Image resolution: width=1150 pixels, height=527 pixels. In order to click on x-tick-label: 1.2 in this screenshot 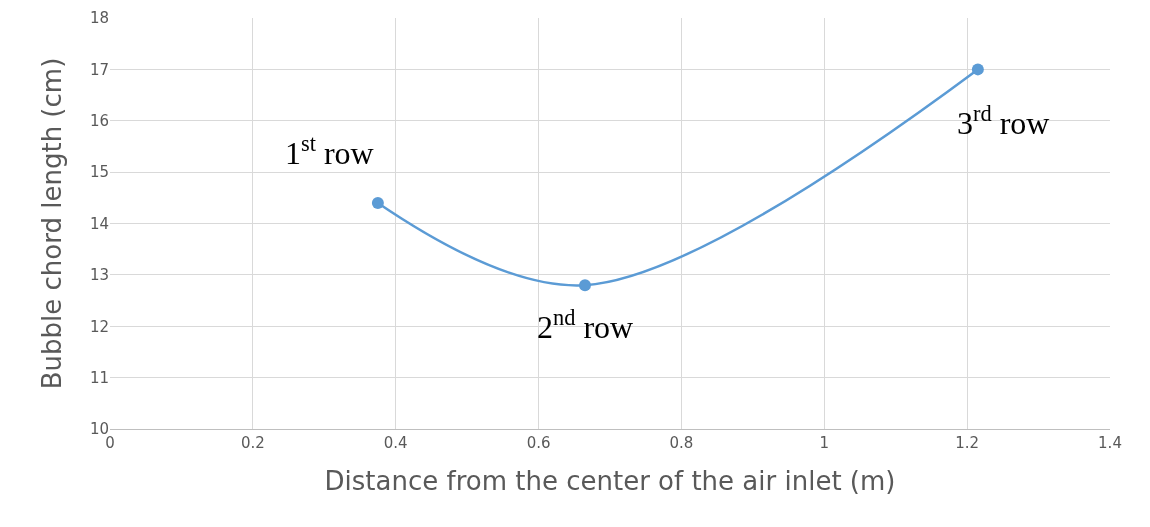, I will do `click(967, 443)`.